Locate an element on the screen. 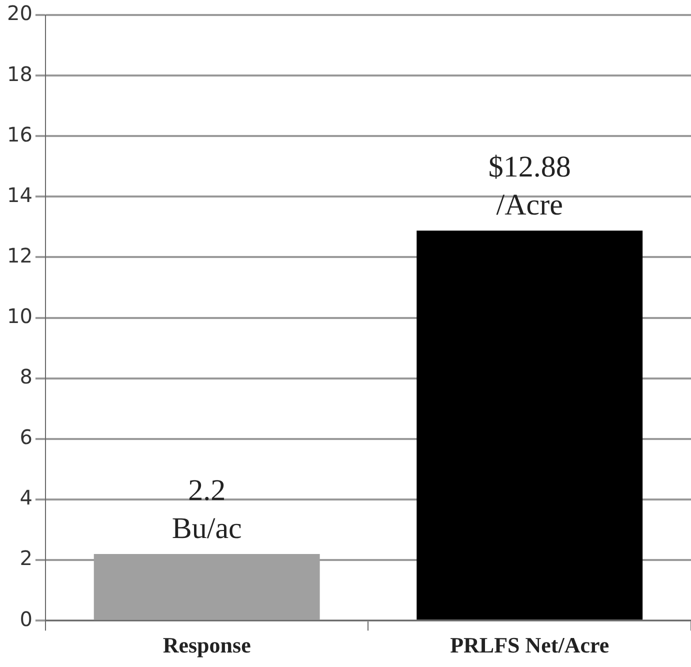 The height and width of the screenshot is (667, 691). y-tick-label: 0 is located at coordinates (26, 618).